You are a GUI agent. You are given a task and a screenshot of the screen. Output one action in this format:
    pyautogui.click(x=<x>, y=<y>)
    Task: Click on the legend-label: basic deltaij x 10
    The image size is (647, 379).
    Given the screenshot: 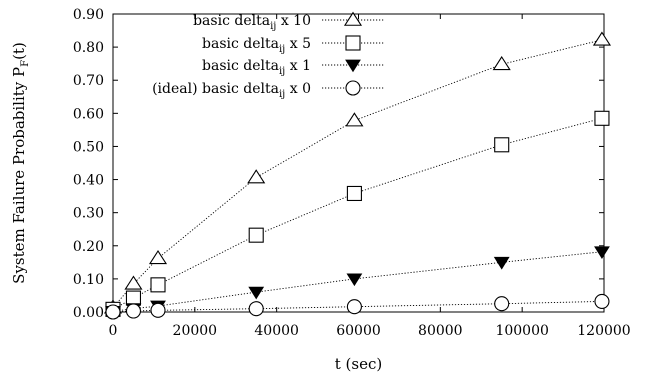 What is the action you would take?
    pyautogui.click(x=252, y=22)
    